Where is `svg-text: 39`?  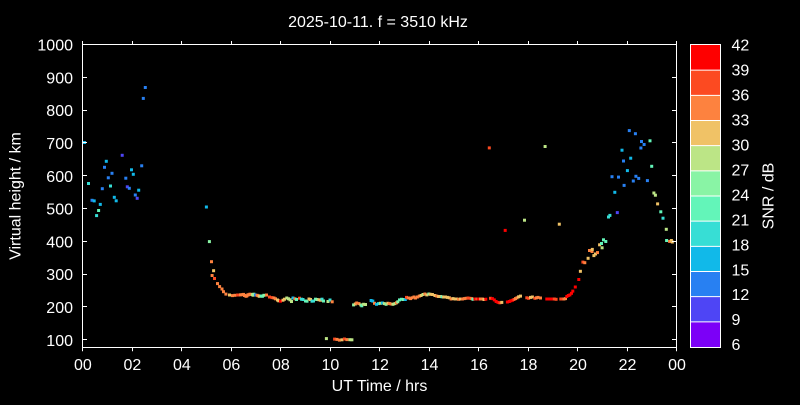
svg-text: 39 is located at coordinates (741, 71).